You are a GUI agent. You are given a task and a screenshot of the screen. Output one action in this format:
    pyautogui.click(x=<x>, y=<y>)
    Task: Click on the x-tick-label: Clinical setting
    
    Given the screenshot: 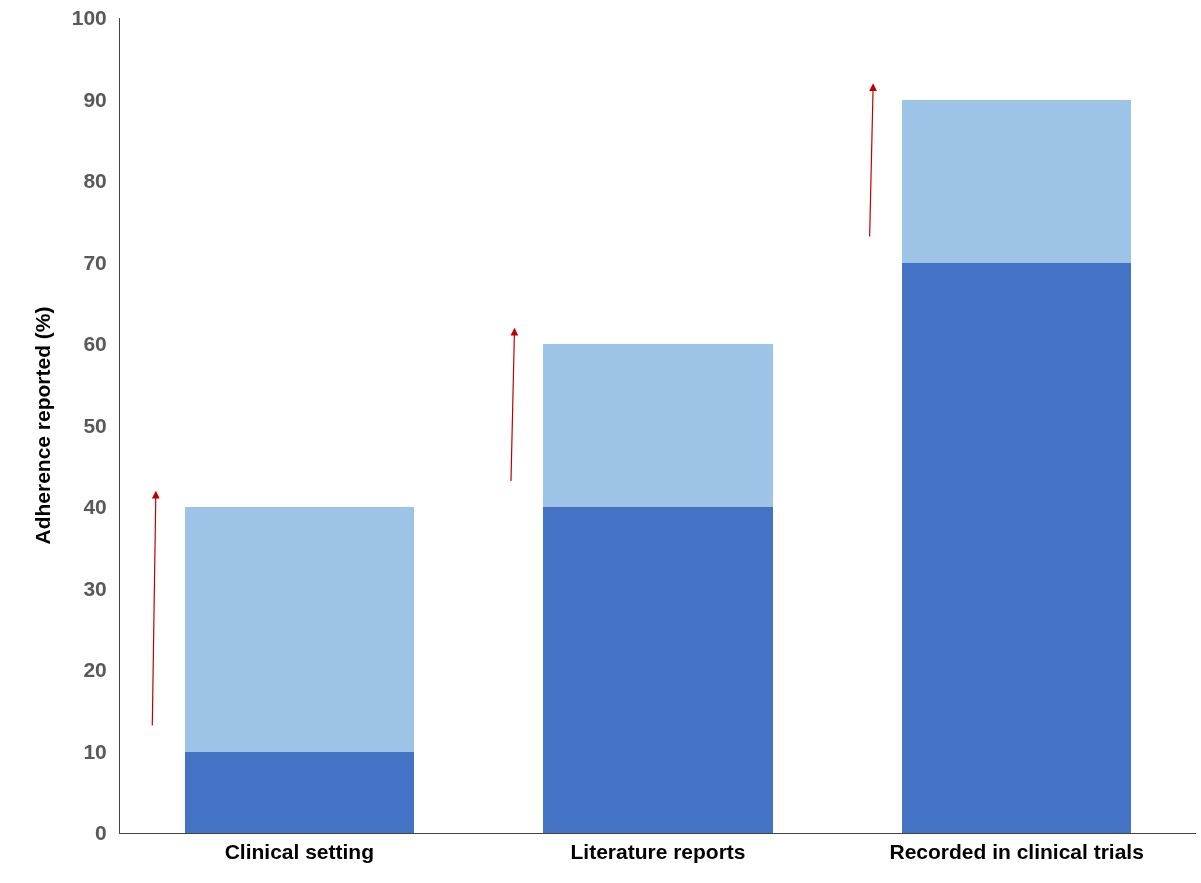 What is the action you would take?
    pyautogui.click(x=299, y=852)
    